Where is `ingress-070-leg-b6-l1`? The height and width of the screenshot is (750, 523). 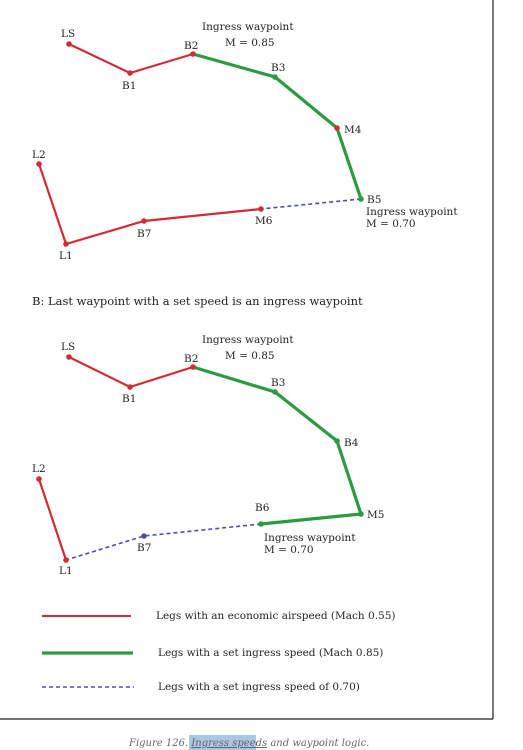 ingress-070-leg-b6-l1 is located at coordinates (163, 542).